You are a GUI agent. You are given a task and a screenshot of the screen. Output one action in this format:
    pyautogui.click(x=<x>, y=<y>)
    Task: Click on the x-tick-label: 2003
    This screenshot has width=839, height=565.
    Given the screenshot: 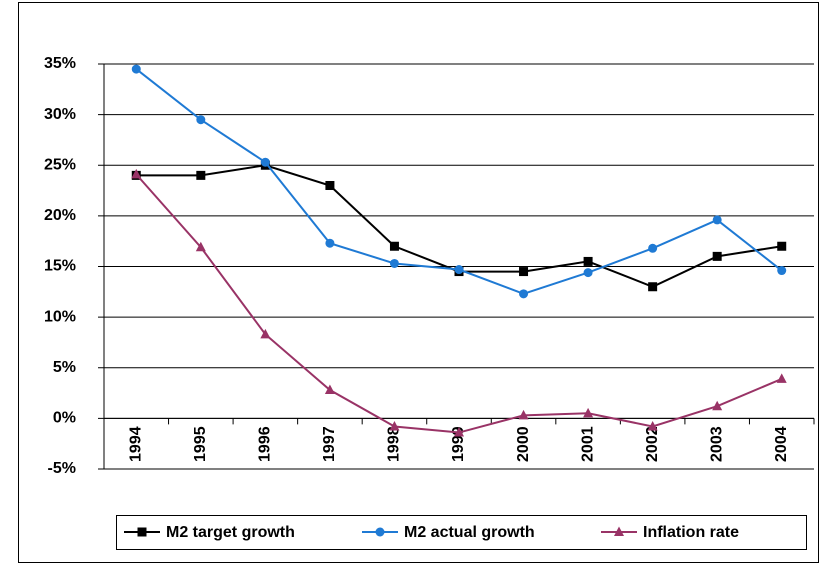 What is the action you would take?
    pyautogui.click(x=716, y=444)
    